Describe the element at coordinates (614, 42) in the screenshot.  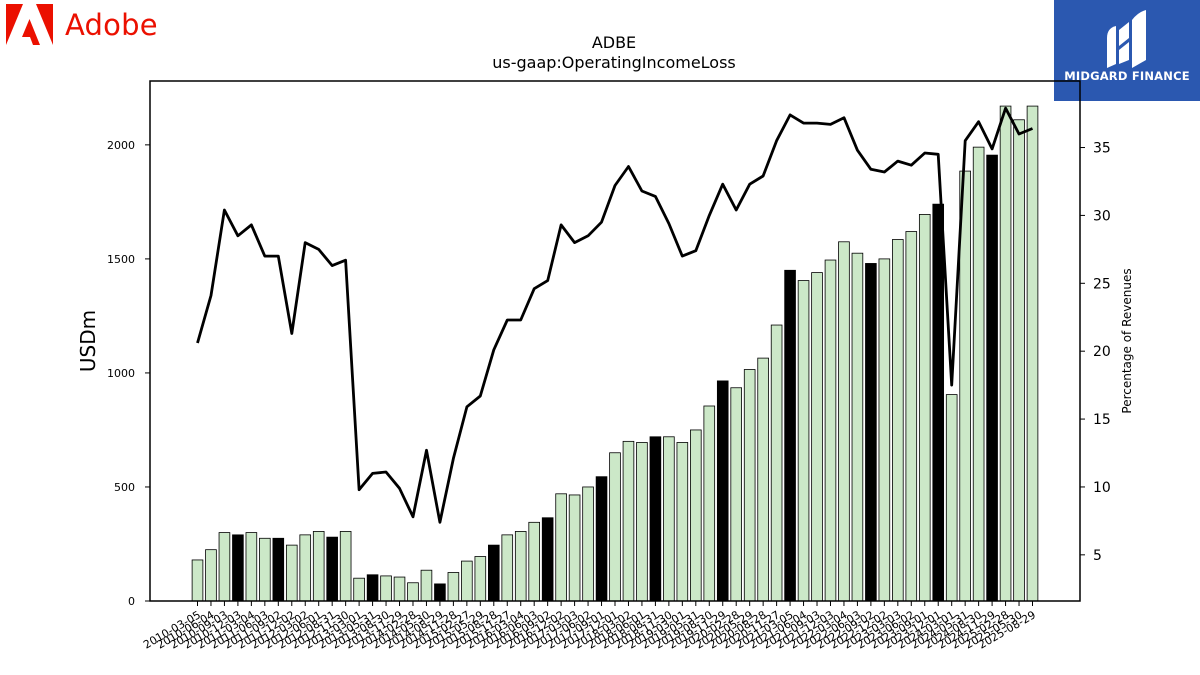
I see `chart-title: ADBE` at that location.